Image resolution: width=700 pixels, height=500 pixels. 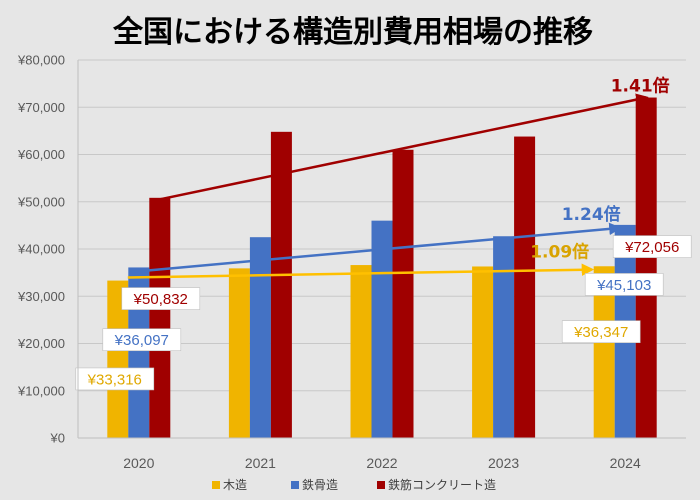 I want to click on y-tick-label: ¥10,000, so click(x=41, y=390).